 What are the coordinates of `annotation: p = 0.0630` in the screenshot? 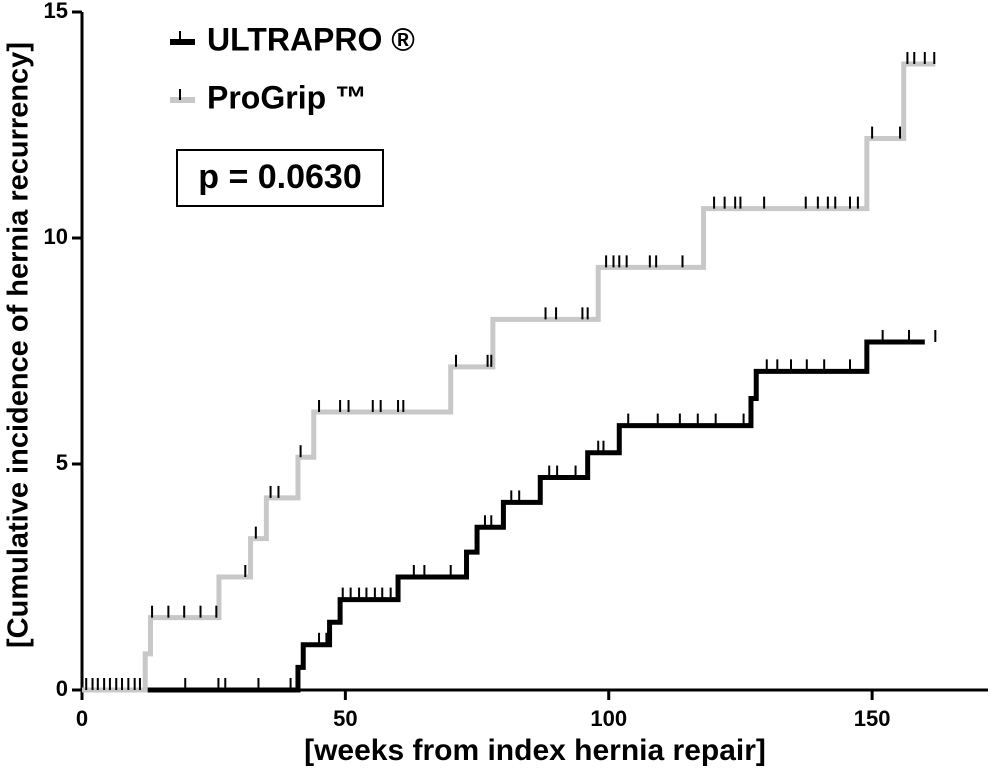 It's located at (280, 177).